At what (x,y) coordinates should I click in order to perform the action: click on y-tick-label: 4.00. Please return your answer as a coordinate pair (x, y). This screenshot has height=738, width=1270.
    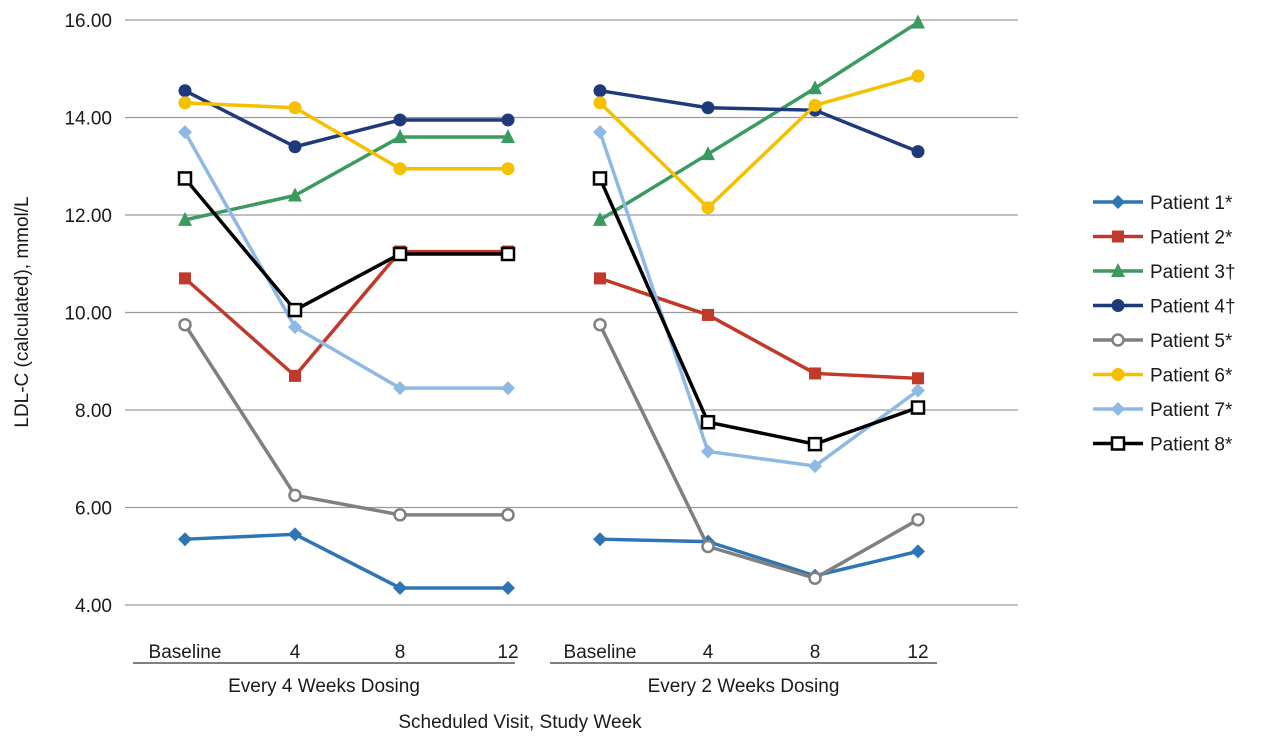
    Looking at the image, I should click on (93, 606).